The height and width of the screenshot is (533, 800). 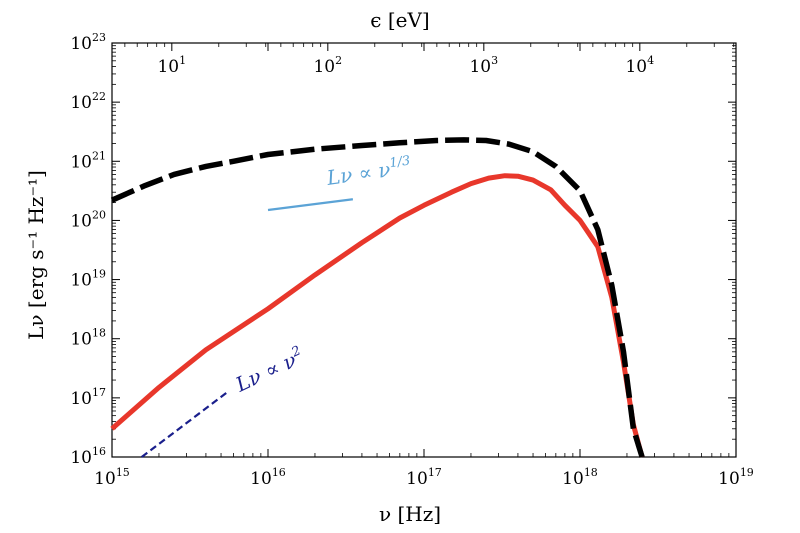 What do you see at coordinates (368, 171) in the screenshot?
I see `annotation-one-third: Lν ∝ ν1/3` at bounding box center [368, 171].